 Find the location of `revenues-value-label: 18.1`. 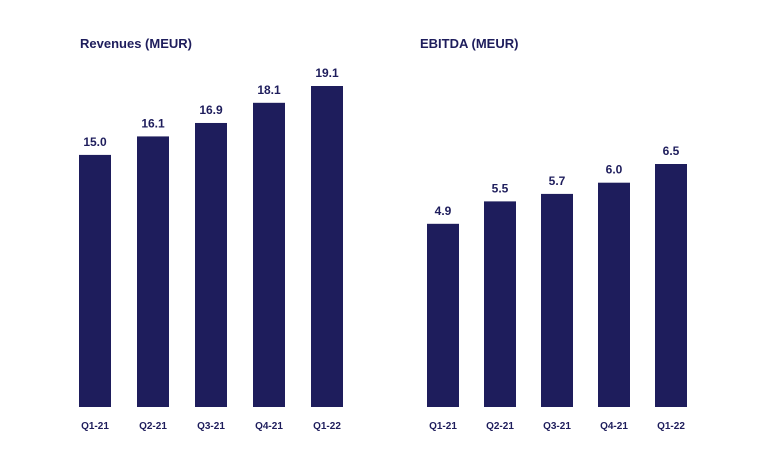

revenues-value-label: 18.1 is located at coordinates (269, 90).